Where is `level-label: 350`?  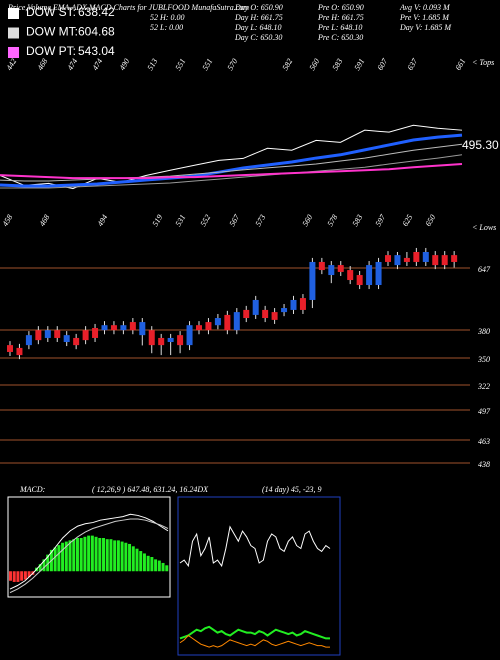
level-label: 350 is located at coordinates (483, 359).